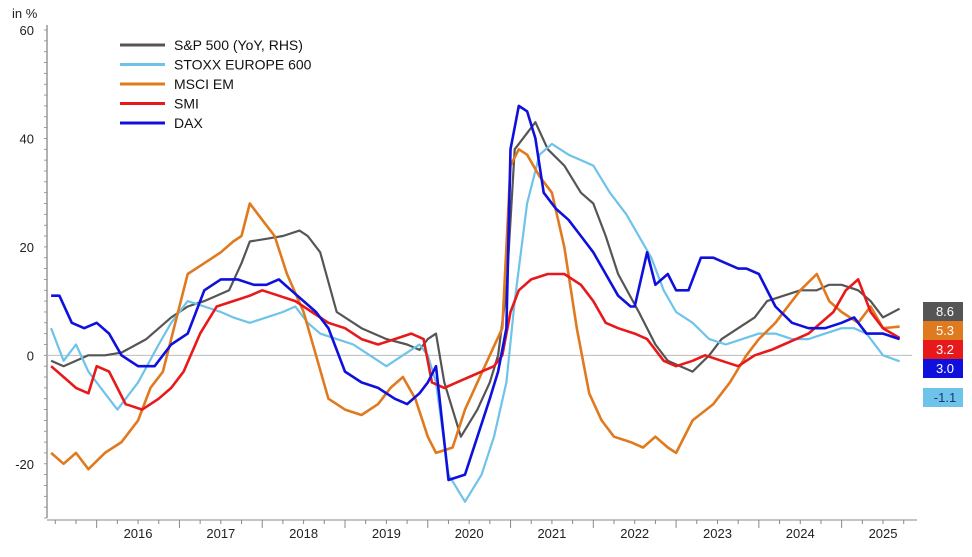  What do you see at coordinates (186, 104) in the screenshot?
I see `legend-label: SMI` at bounding box center [186, 104].